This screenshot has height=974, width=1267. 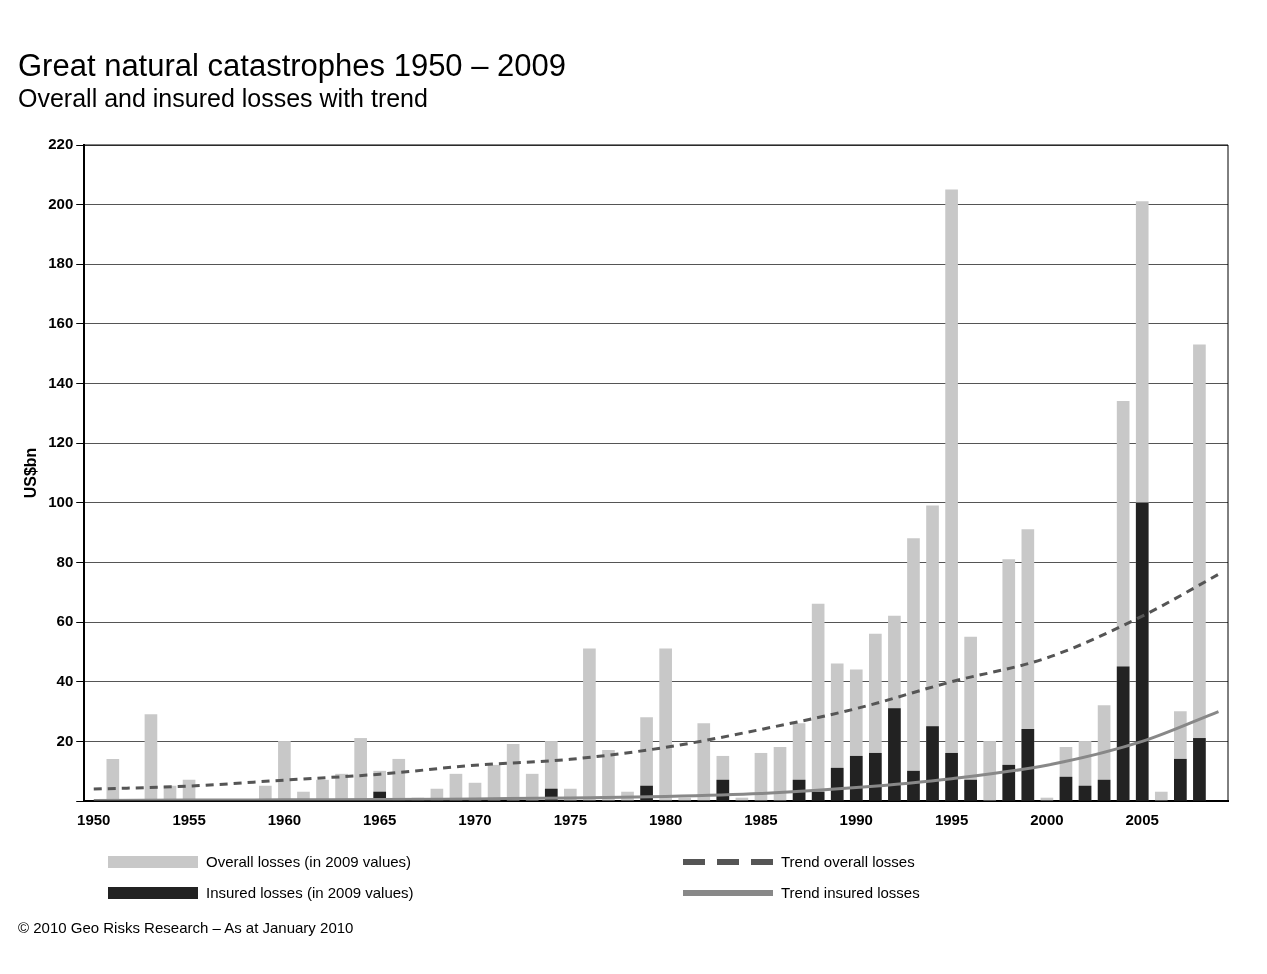 I want to click on chart-subtitle: Overall and insured losses with trend, so click(x=223, y=98).